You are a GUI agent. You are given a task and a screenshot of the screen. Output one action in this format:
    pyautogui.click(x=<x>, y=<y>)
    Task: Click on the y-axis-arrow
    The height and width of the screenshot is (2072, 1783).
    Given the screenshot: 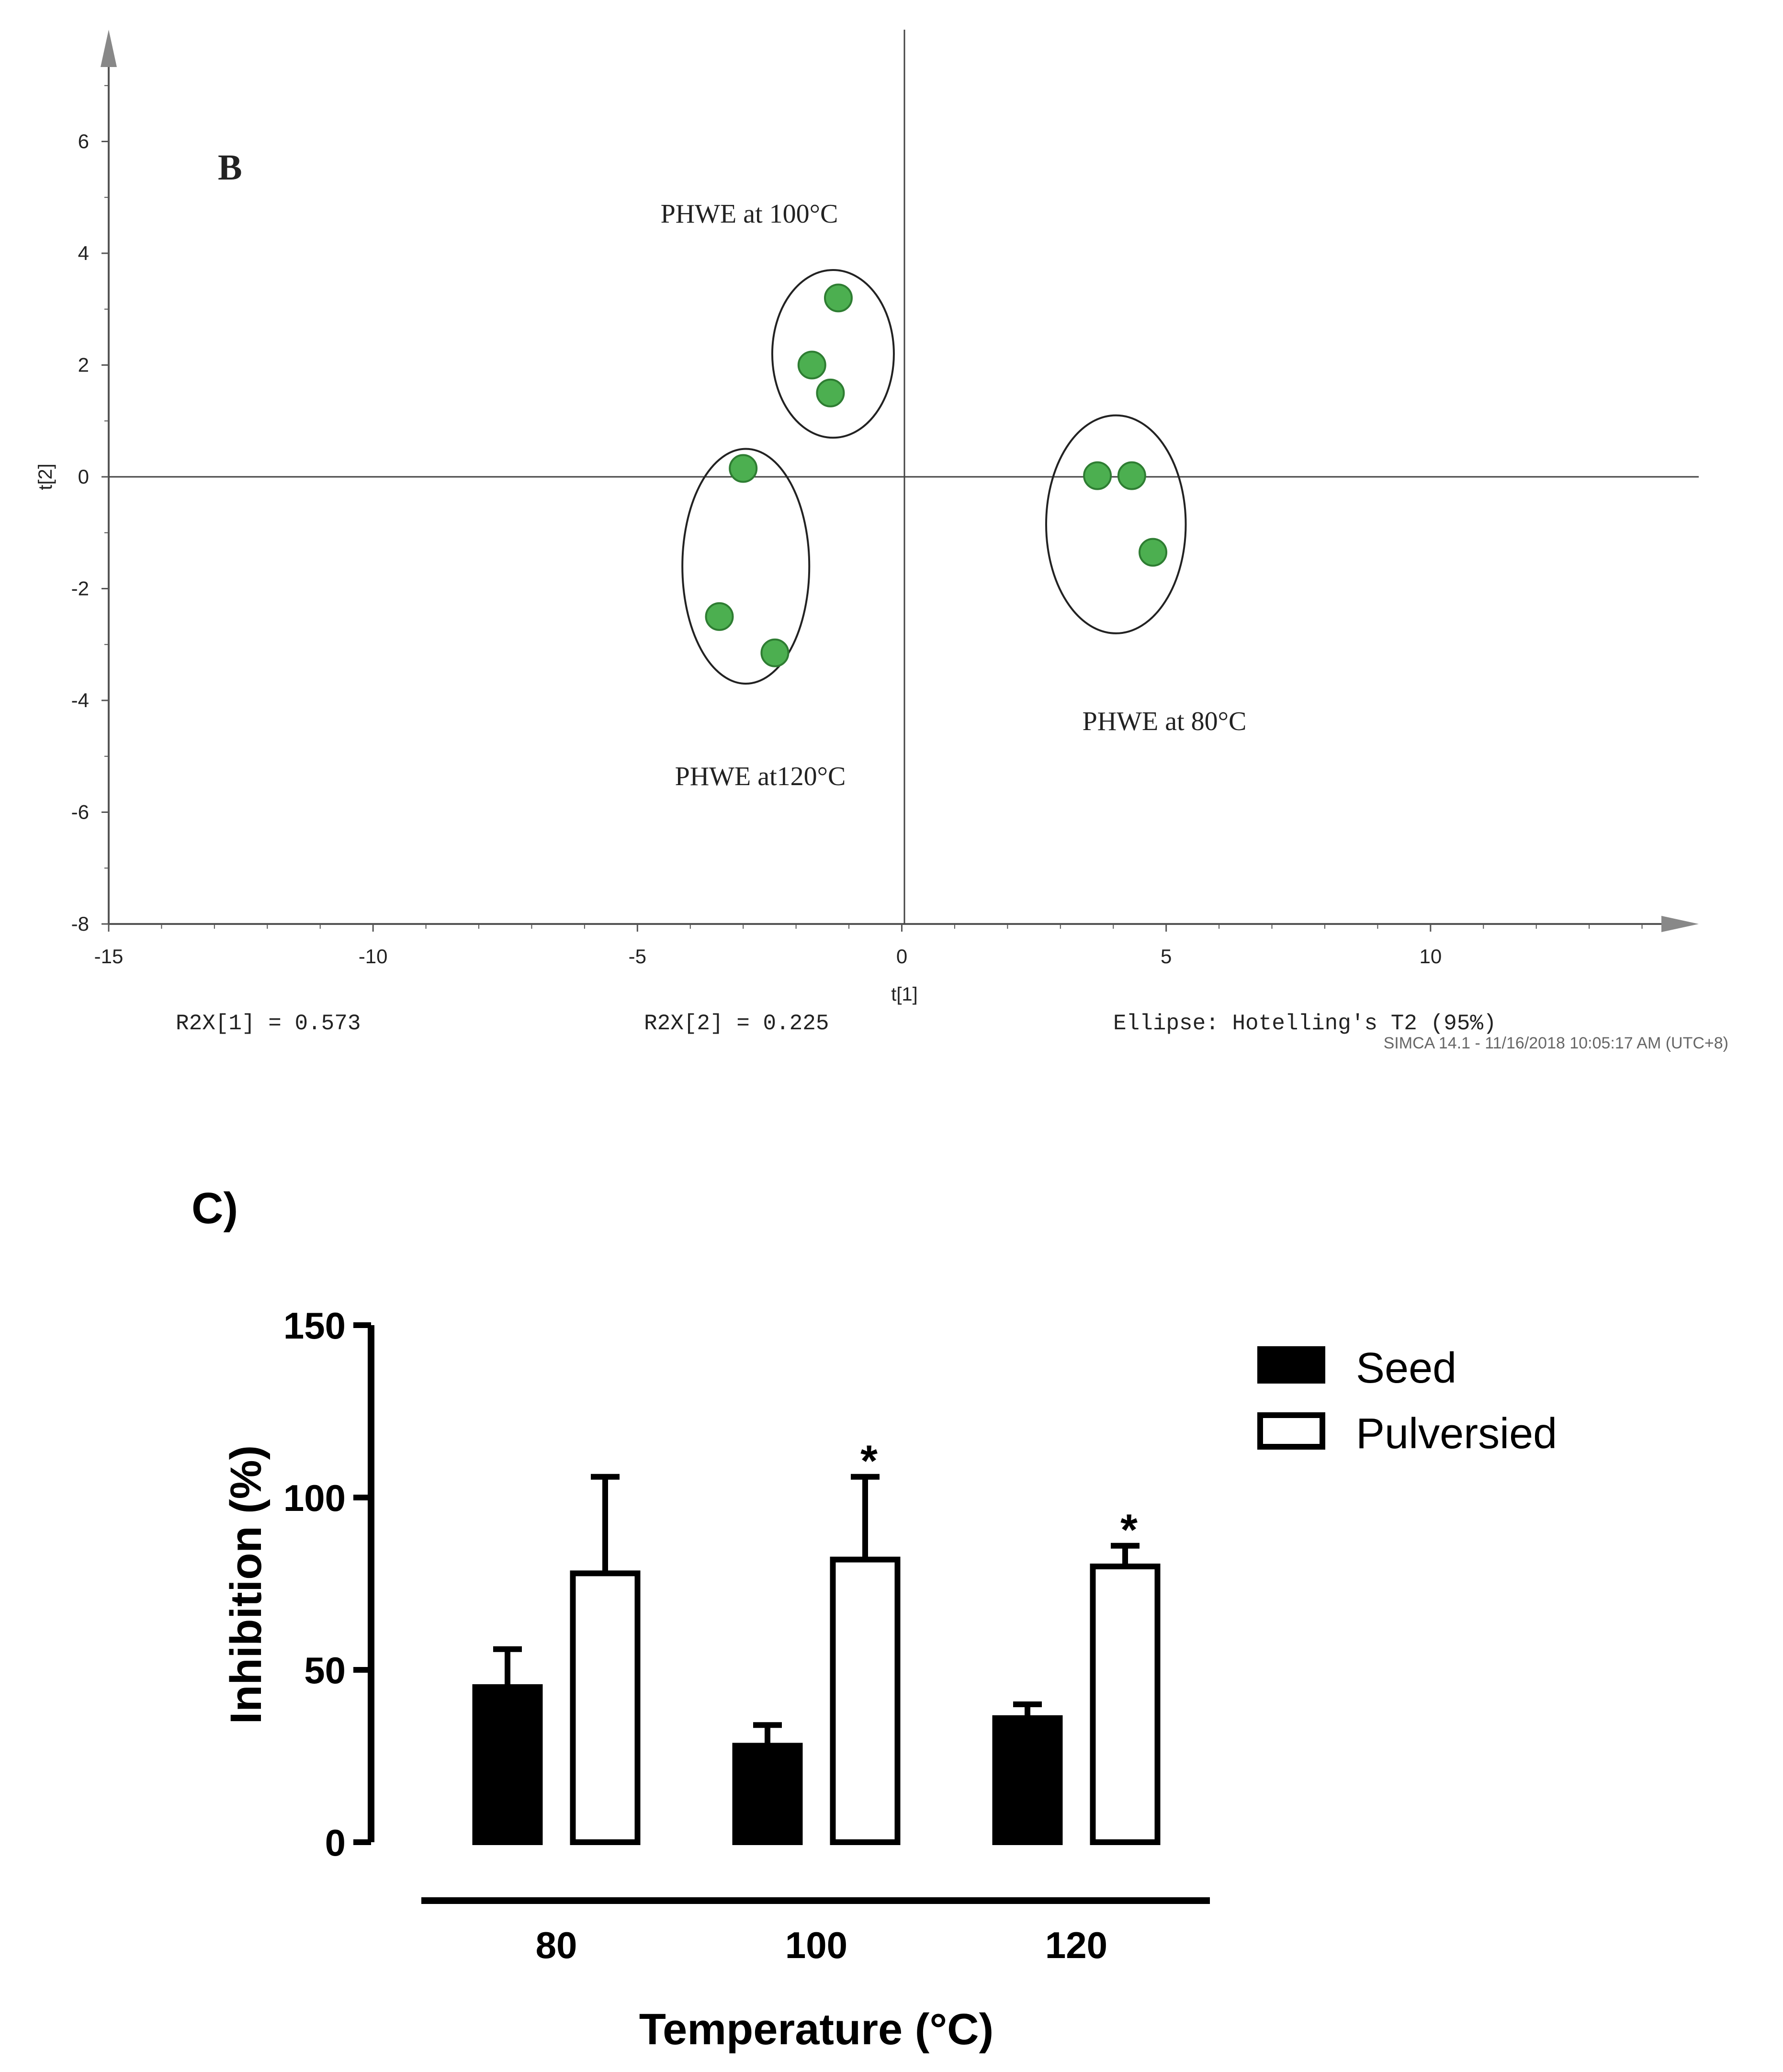 What is the action you would take?
    pyautogui.click(x=109, y=48)
    